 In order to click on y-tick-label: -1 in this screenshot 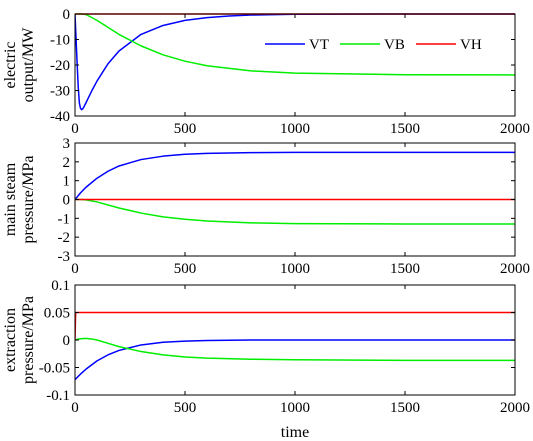, I will do `click(64, 219)`.